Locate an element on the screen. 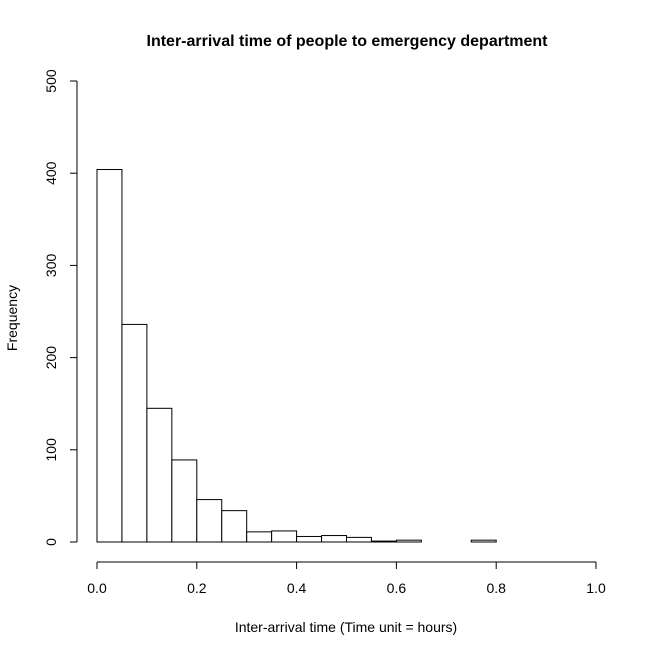 This screenshot has width=656, height=661. x-tick-label-0: 0.0 is located at coordinates (97, 588).